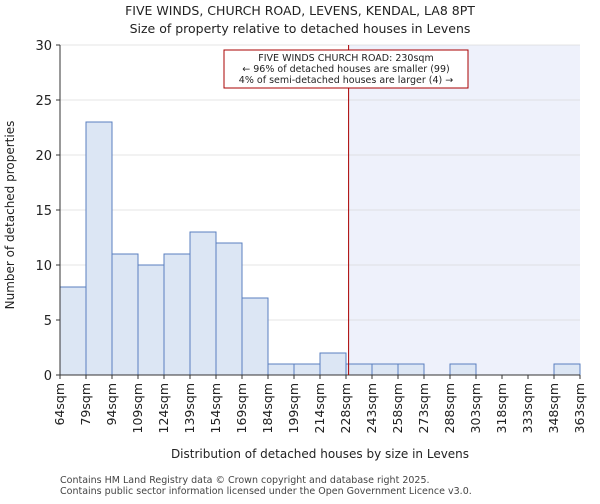 This screenshot has width=600, height=504. I want to click on y-tick-label: 10, so click(43, 266).